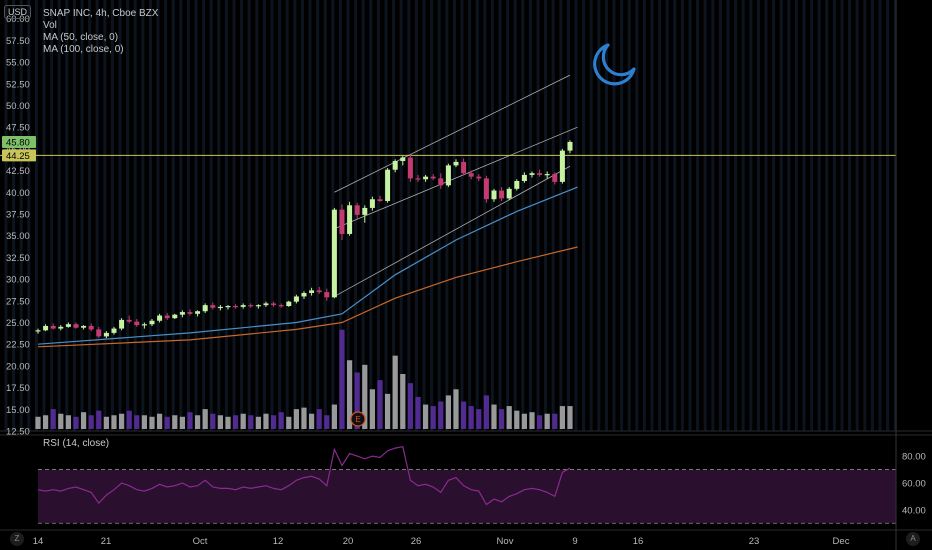 This screenshot has width=932, height=550. What do you see at coordinates (304, 379) in the screenshot?
I see `volume-bars` at bounding box center [304, 379].